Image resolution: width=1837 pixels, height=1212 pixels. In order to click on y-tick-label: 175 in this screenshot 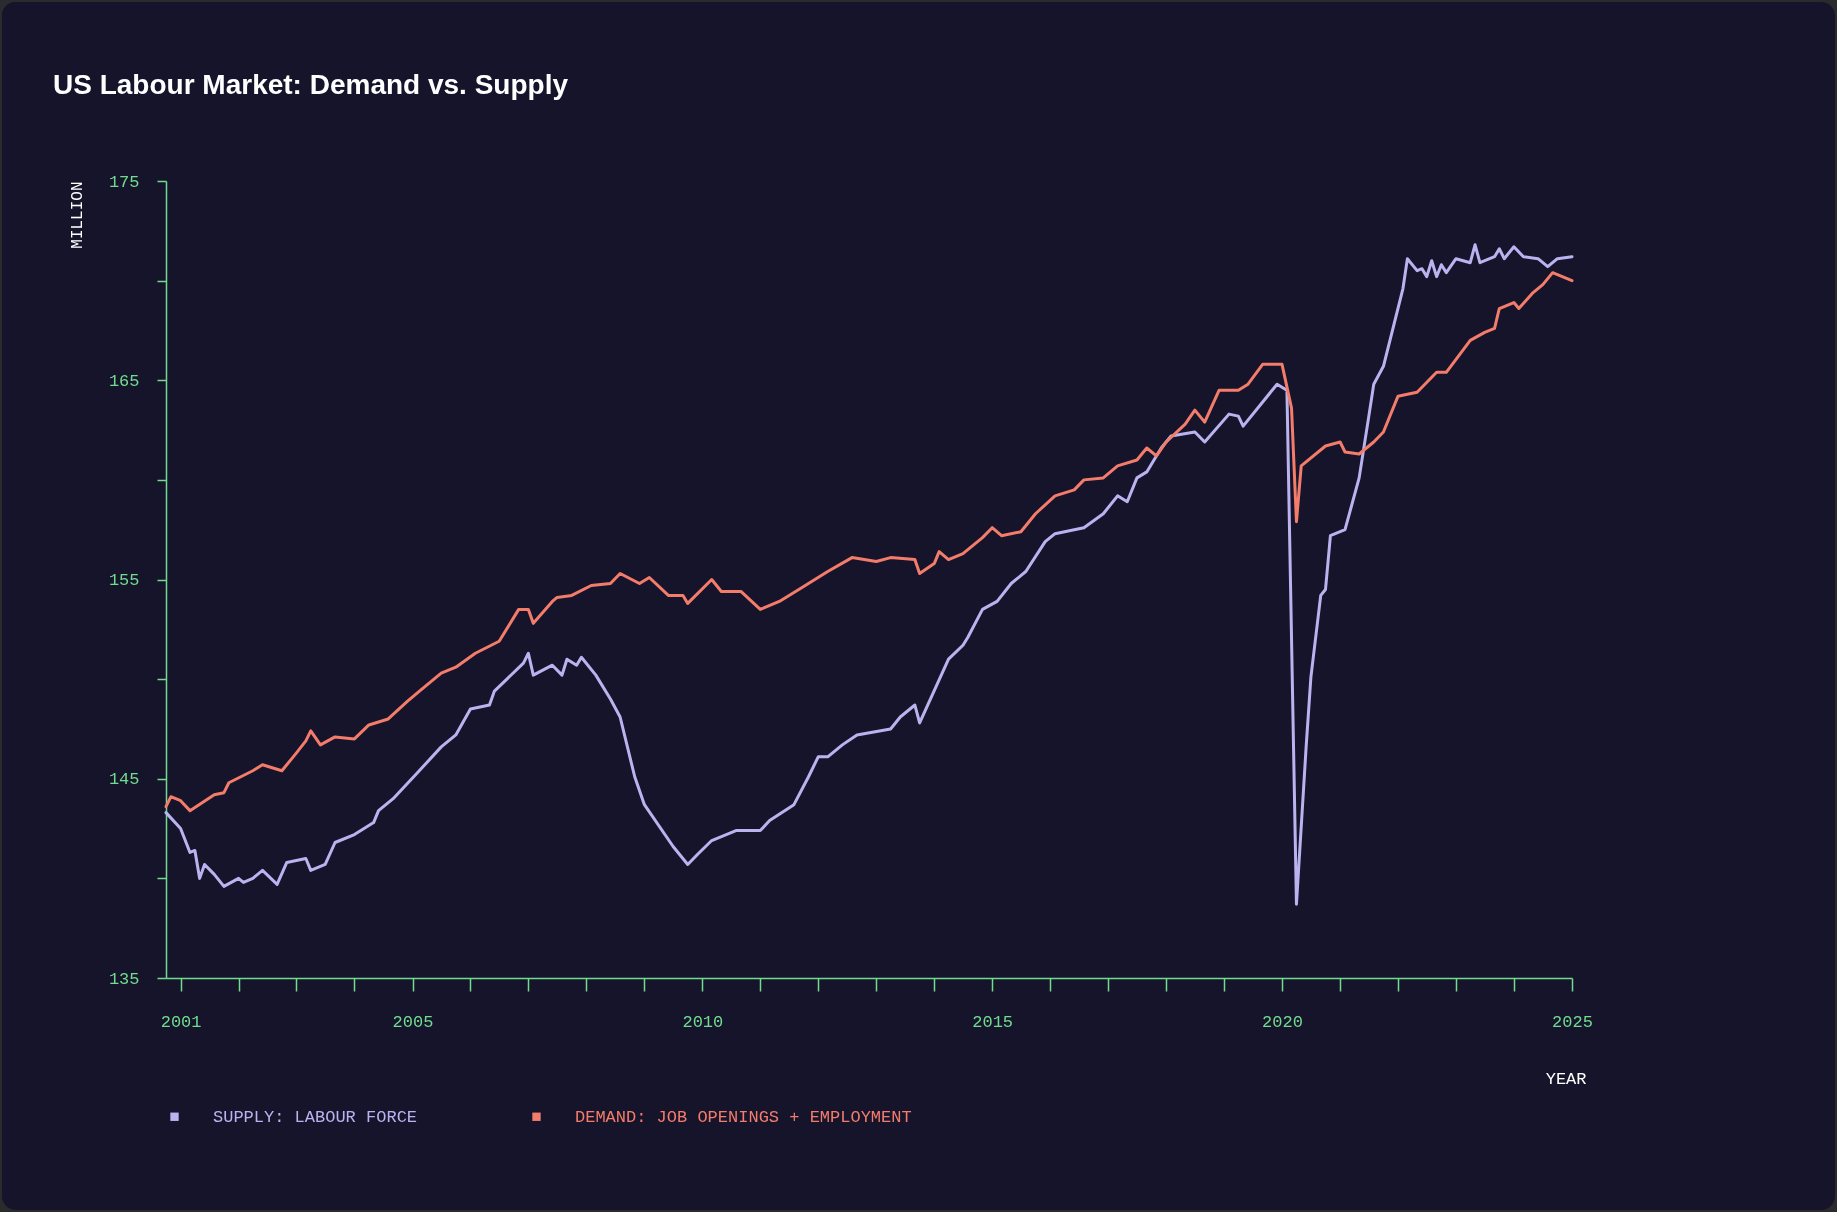, I will do `click(124, 182)`.